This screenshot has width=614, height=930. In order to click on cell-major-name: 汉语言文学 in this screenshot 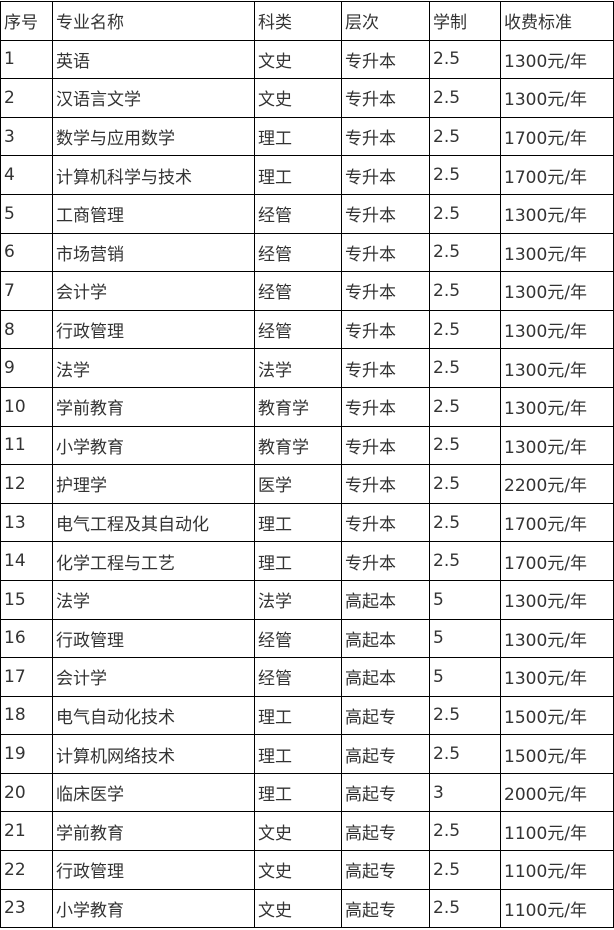, I will do `click(153, 98)`.